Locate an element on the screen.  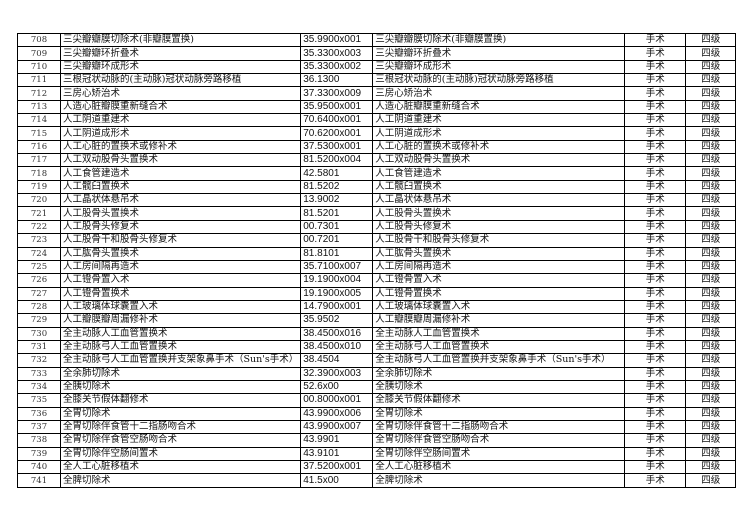
row-number-cell: 732 is located at coordinates (39, 360).